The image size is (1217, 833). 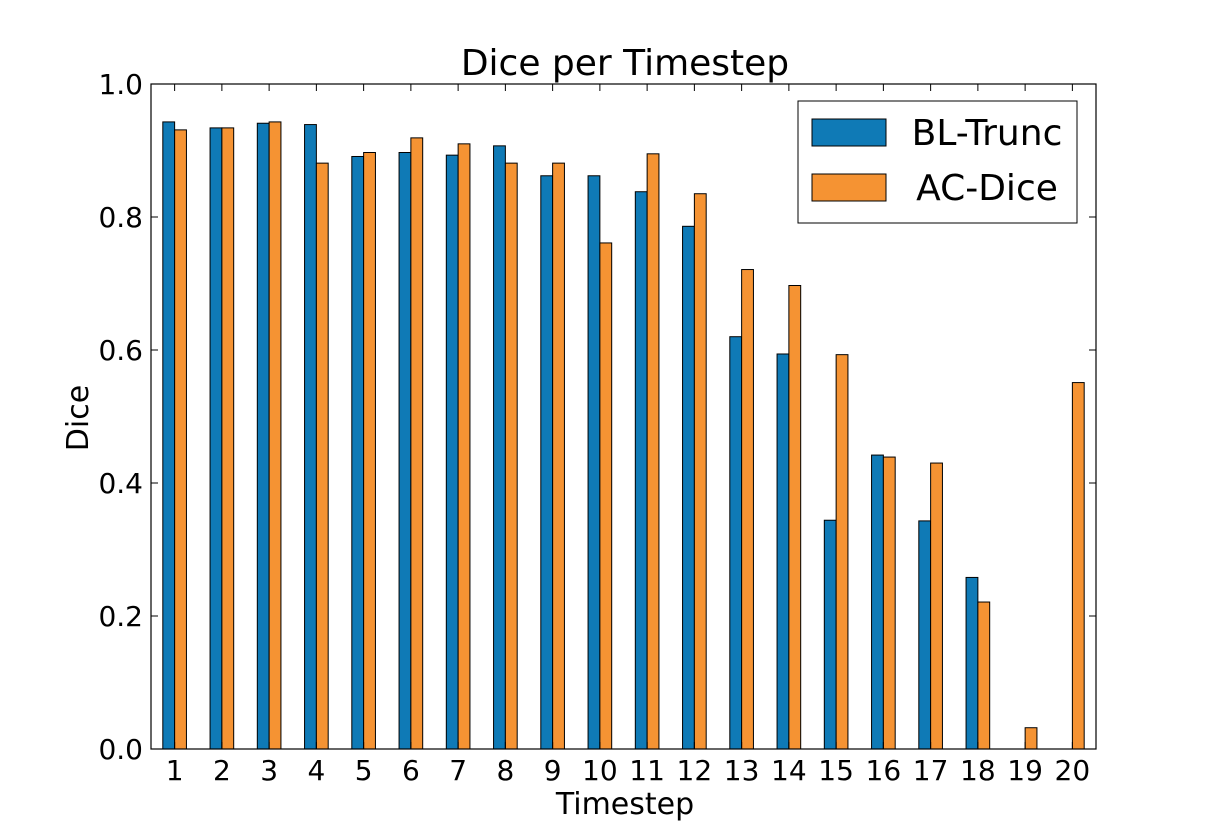 I want to click on x-tick-label: 20, so click(x=1073, y=770).